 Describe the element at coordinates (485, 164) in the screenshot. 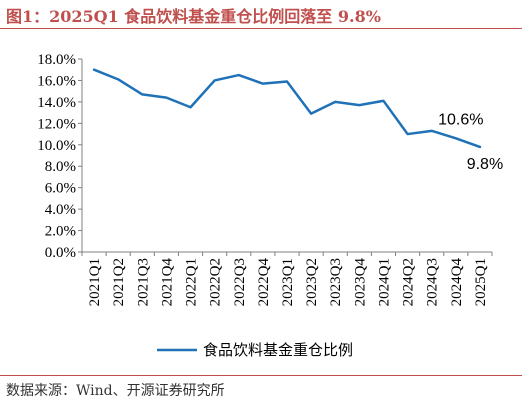

I see `data-label: 9.8%` at that location.